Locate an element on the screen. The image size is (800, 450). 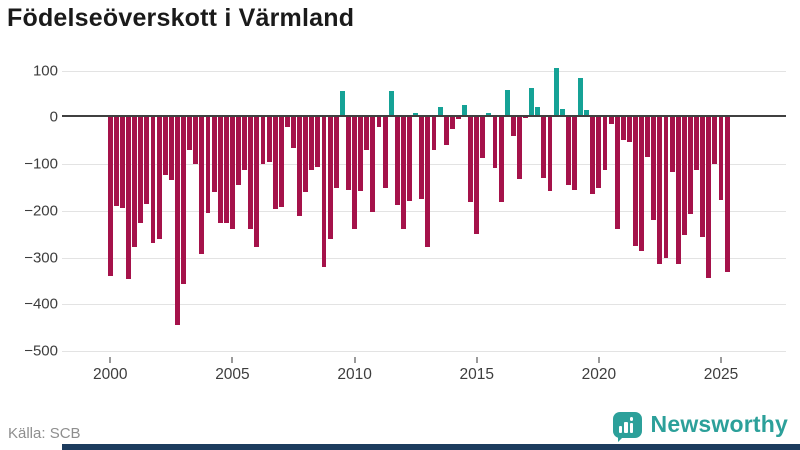
bar-2011-q4 is located at coordinates (397, 161).